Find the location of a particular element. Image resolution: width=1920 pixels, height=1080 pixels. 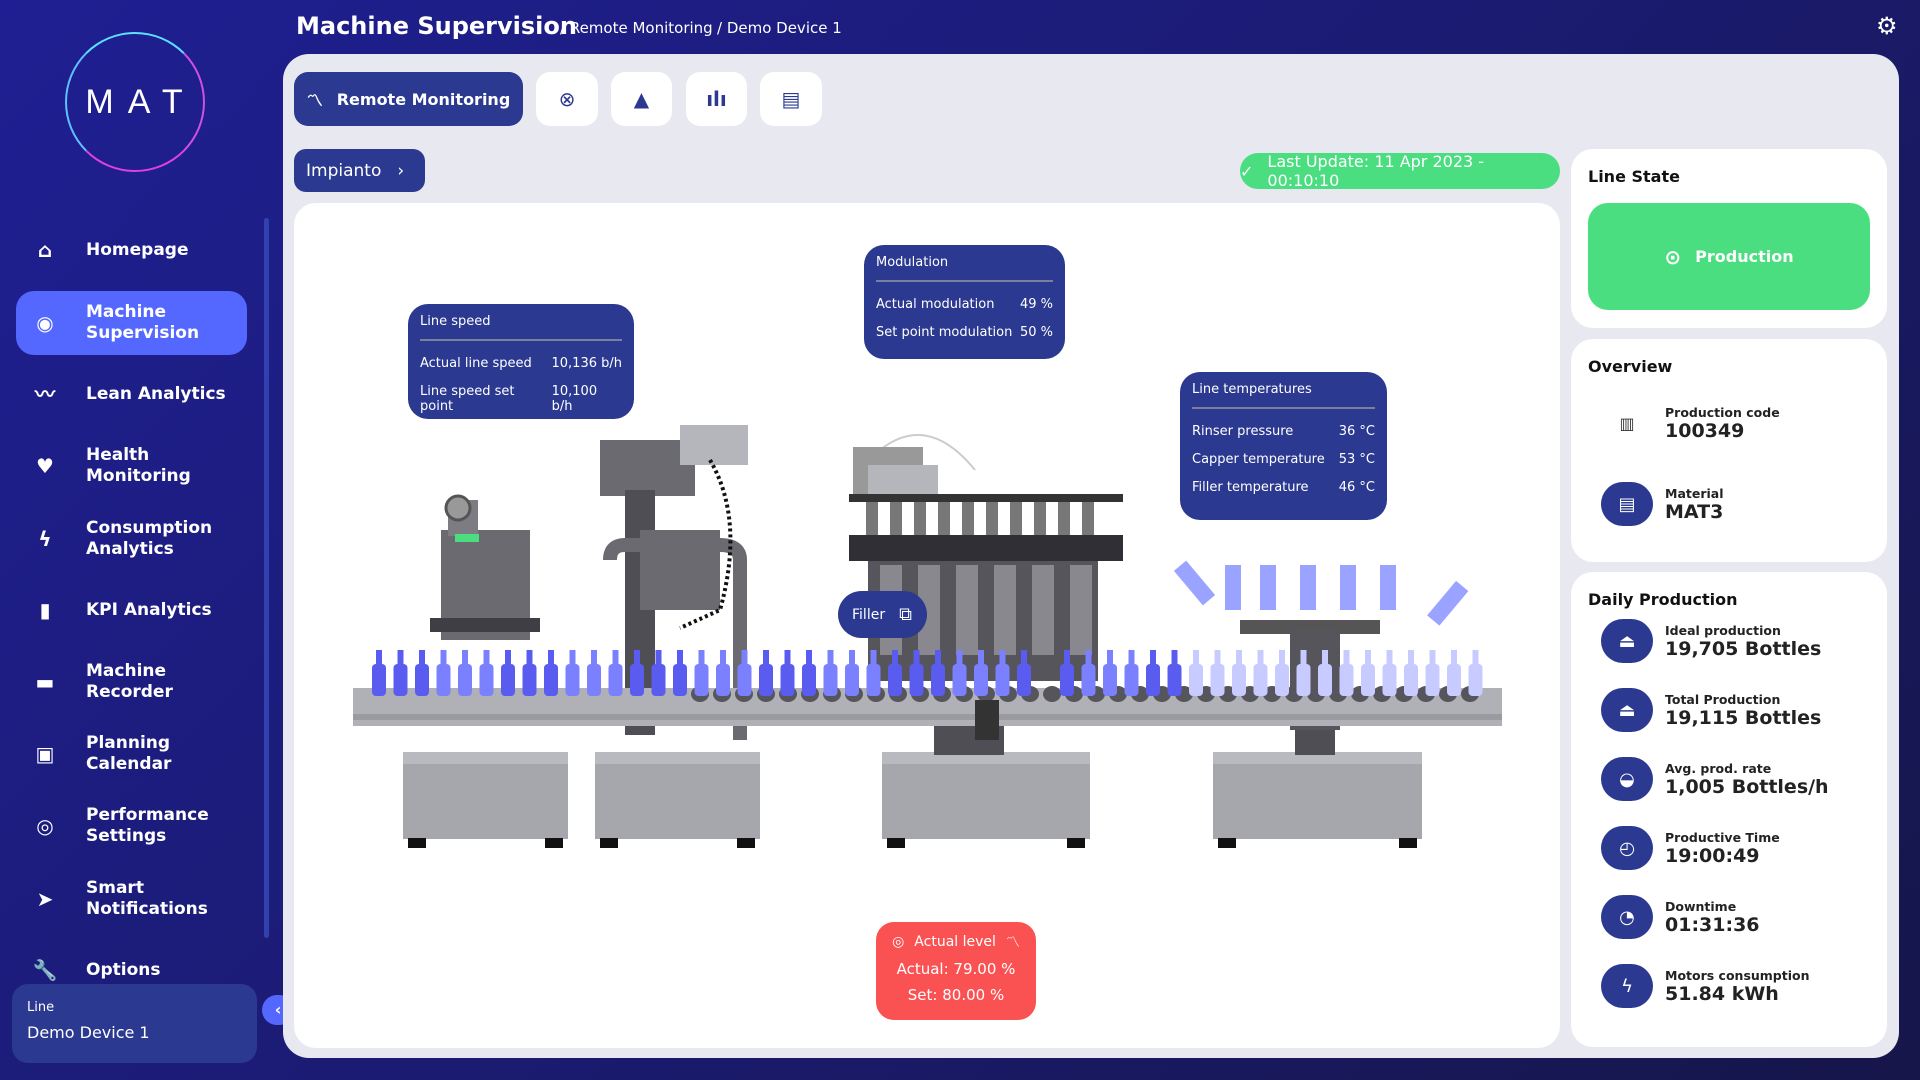

level-actual: Actual: 79.00 % is located at coordinates (956, 969).